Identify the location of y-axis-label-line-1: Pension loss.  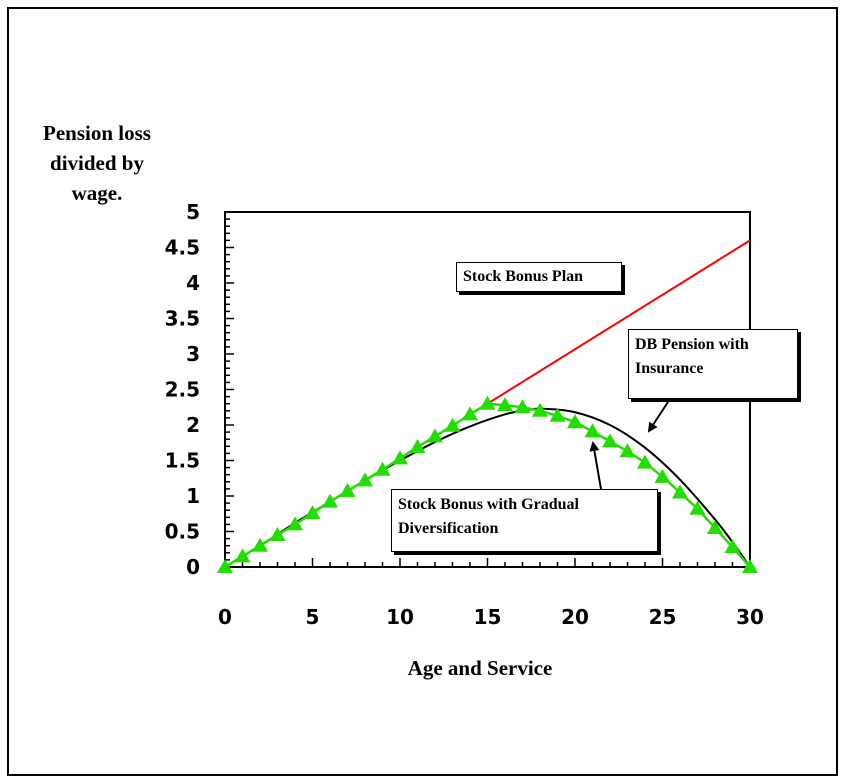
(97, 133).